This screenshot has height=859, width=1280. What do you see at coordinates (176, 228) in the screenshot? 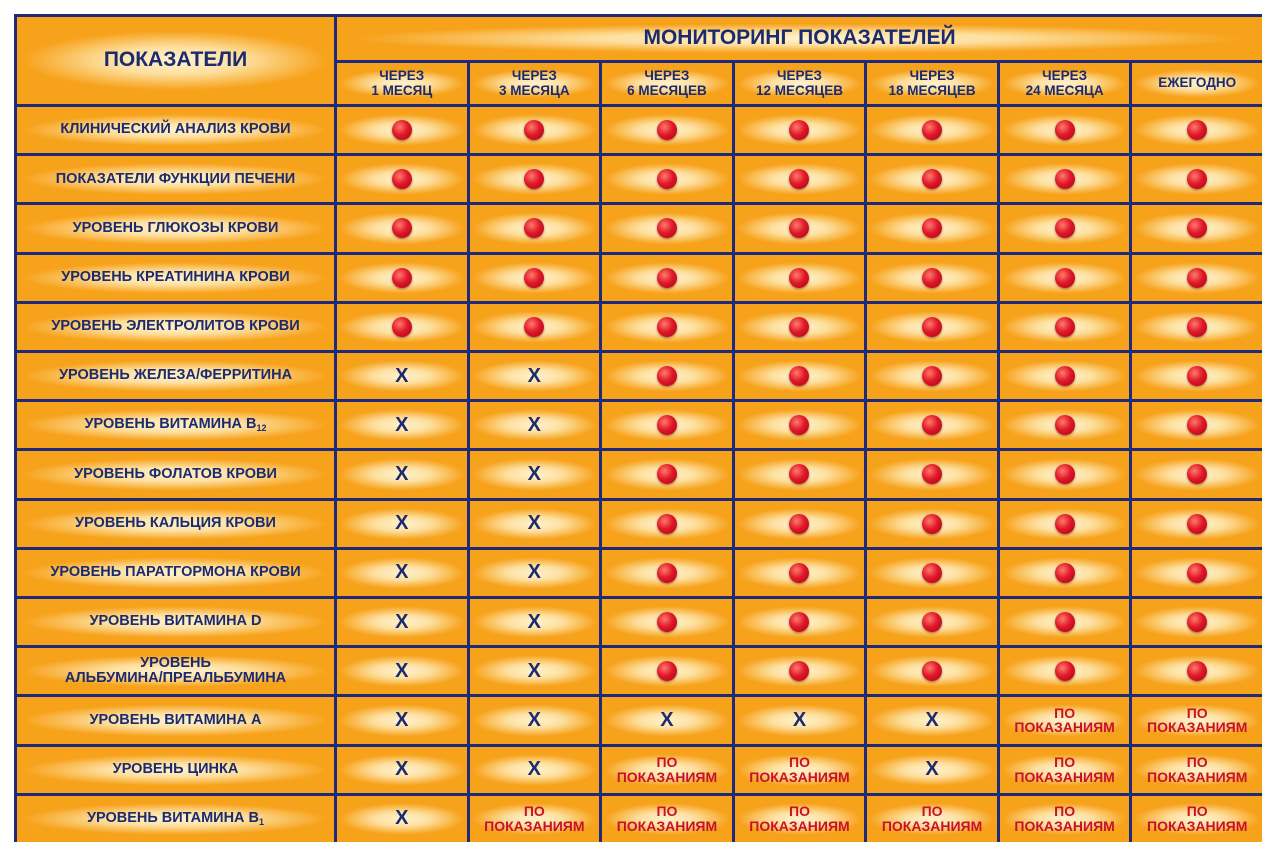
I see `row-label-wrap: УРОВЕНЬ ГЛЮКОЗЫ КРОВИ` at bounding box center [176, 228].